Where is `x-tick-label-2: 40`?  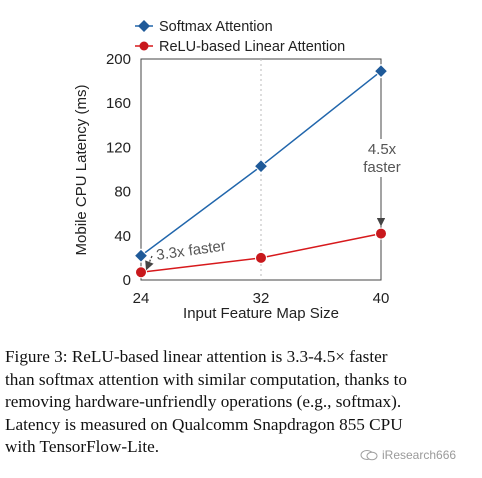
x-tick-label-2: 40 is located at coordinates (381, 298).